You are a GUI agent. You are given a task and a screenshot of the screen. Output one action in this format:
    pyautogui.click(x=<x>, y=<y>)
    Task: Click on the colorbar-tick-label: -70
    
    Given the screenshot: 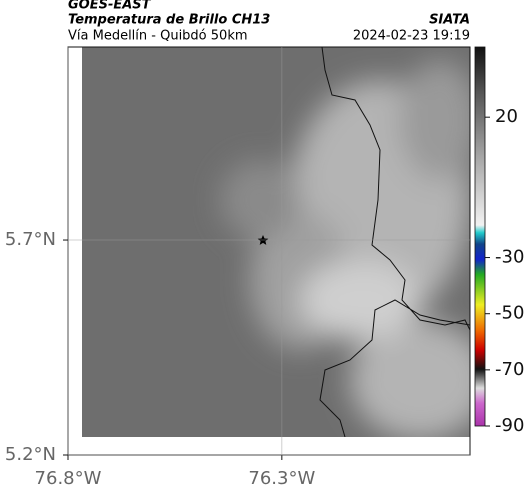 What is the action you would take?
    pyautogui.click(x=509, y=369)
    